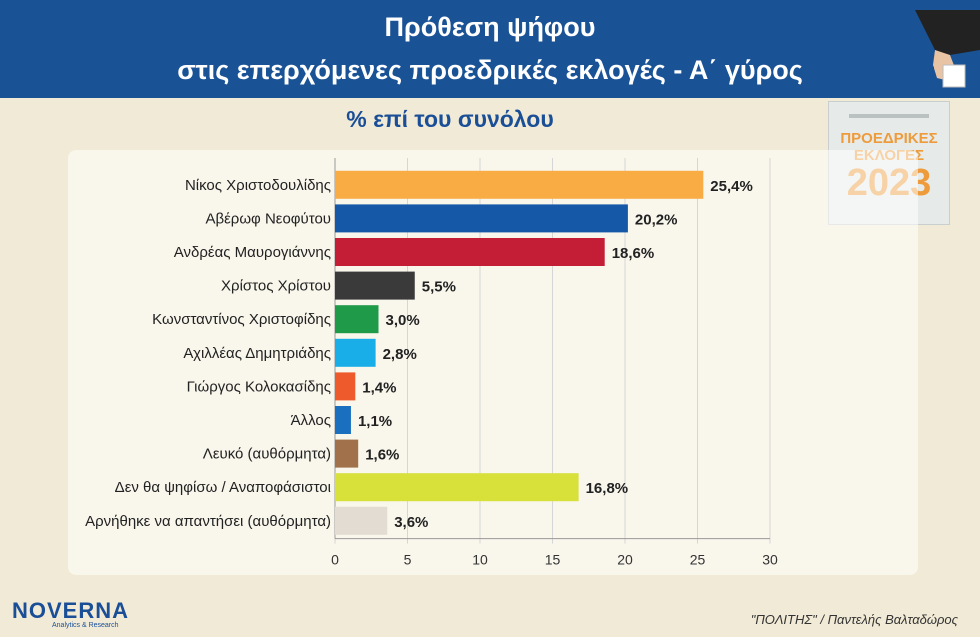 This screenshot has height=637, width=980. I want to click on category-label: Αβέρωφ Νεοφύτου, so click(268, 218).